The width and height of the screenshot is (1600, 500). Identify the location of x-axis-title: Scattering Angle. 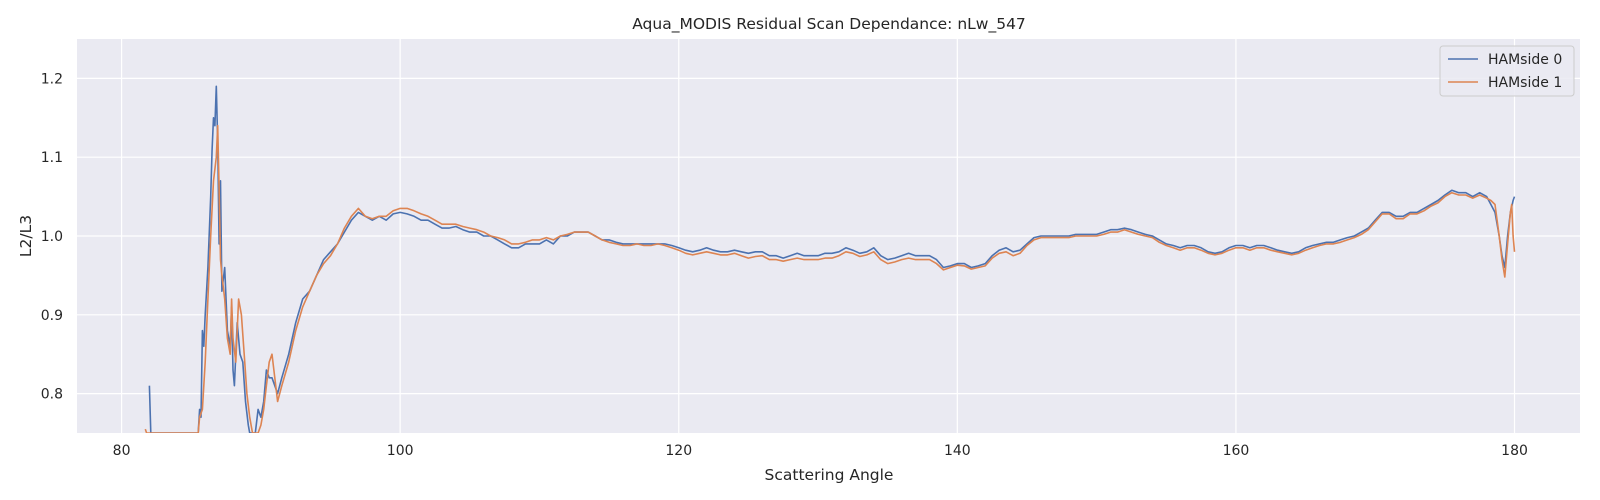
(829, 475).